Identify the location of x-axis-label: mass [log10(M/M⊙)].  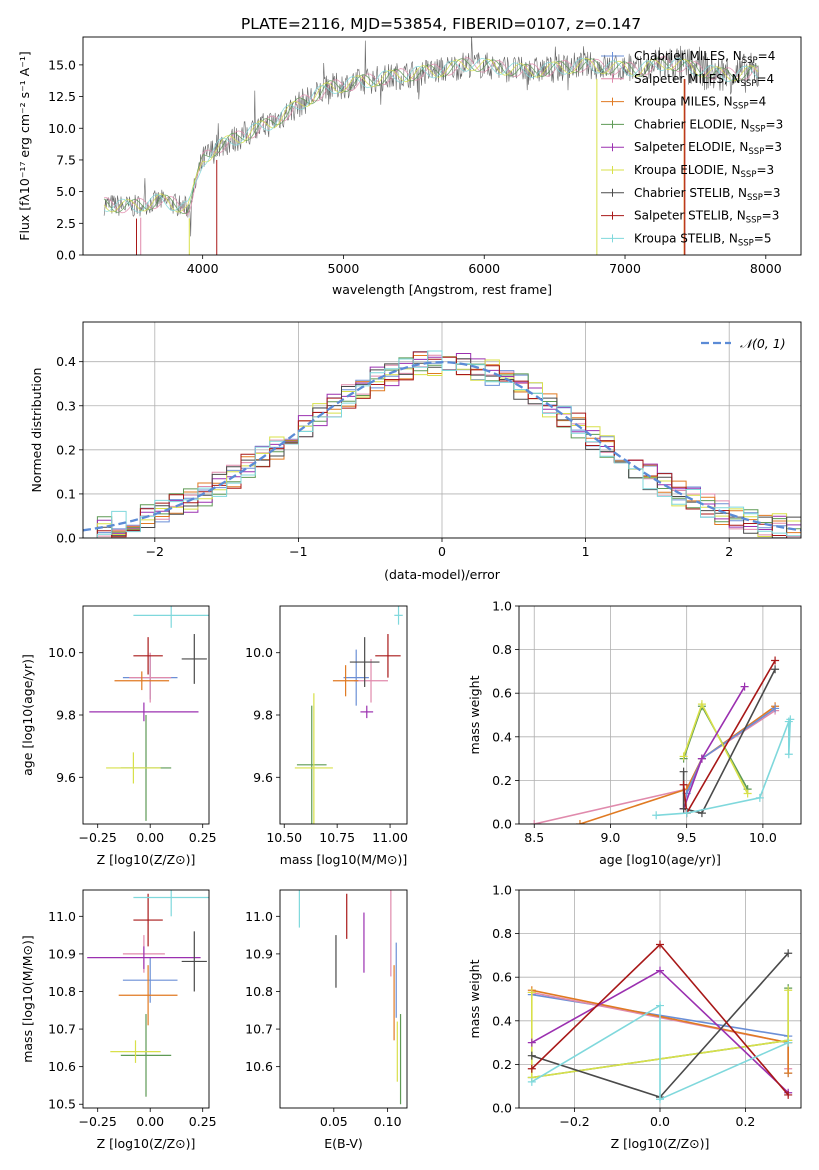
(344, 859).